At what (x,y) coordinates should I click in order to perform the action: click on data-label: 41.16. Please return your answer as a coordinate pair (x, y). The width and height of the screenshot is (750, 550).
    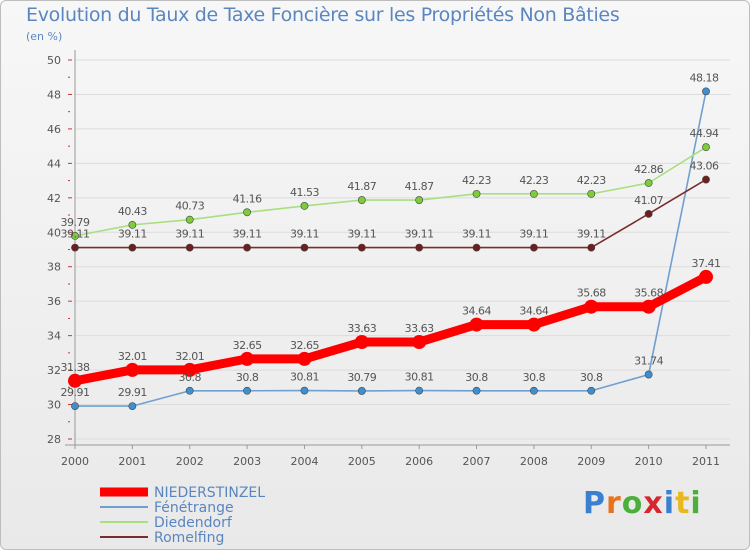
    Looking at the image, I should click on (247, 198).